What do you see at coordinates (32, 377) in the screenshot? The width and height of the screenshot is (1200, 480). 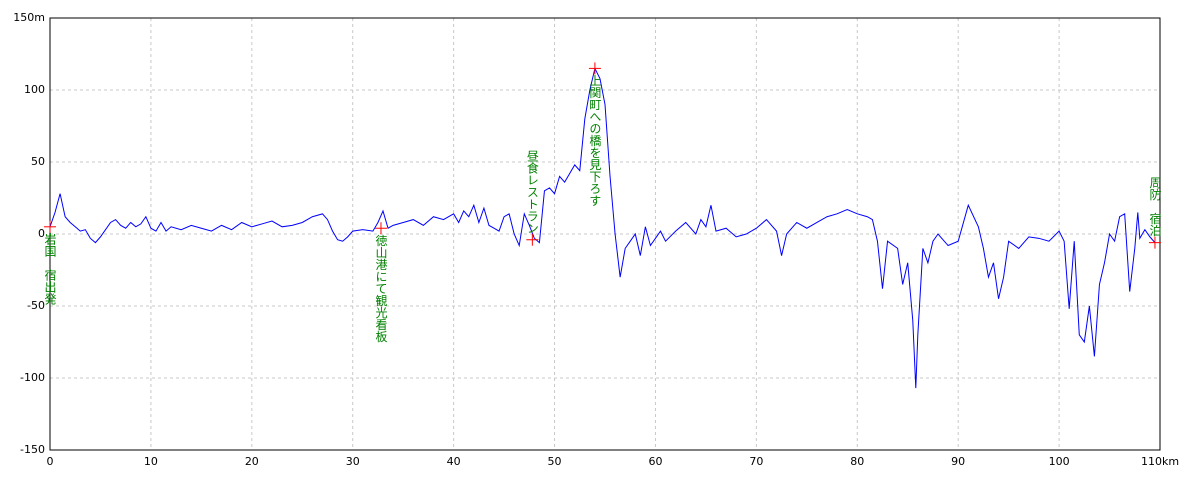 I see `y-tick-label: -100` at bounding box center [32, 377].